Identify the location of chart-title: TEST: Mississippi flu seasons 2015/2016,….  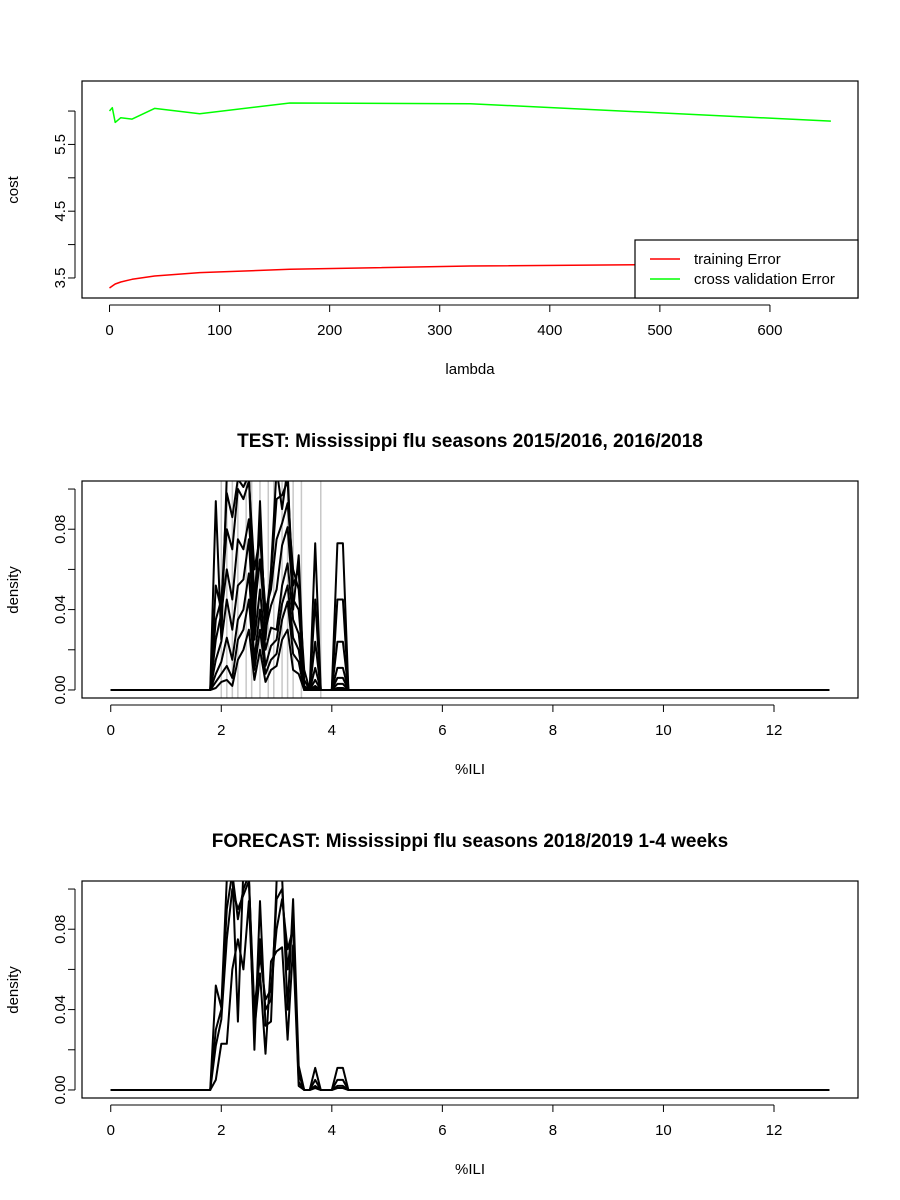
(470, 441).